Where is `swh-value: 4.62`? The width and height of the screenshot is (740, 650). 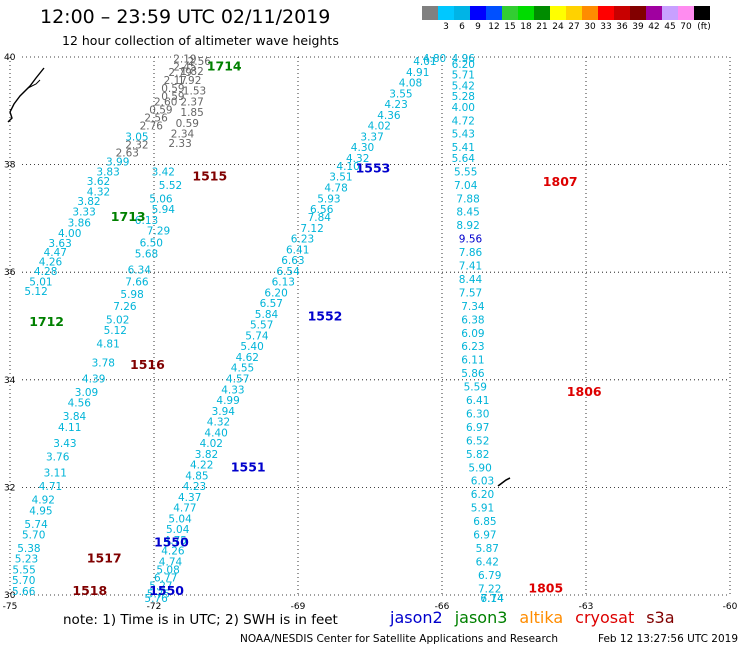 swh-value: 4.62 is located at coordinates (247, 358).